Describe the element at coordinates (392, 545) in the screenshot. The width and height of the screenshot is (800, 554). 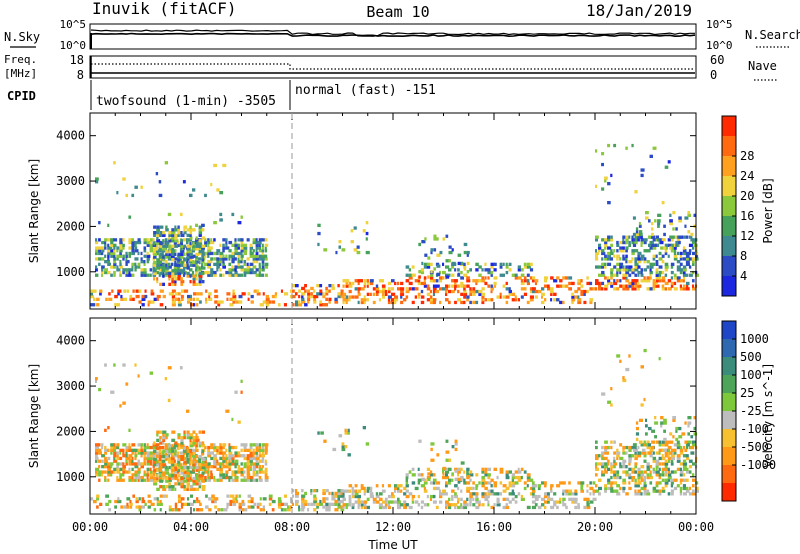
I see `x-axis-label: Time UT` at that location.